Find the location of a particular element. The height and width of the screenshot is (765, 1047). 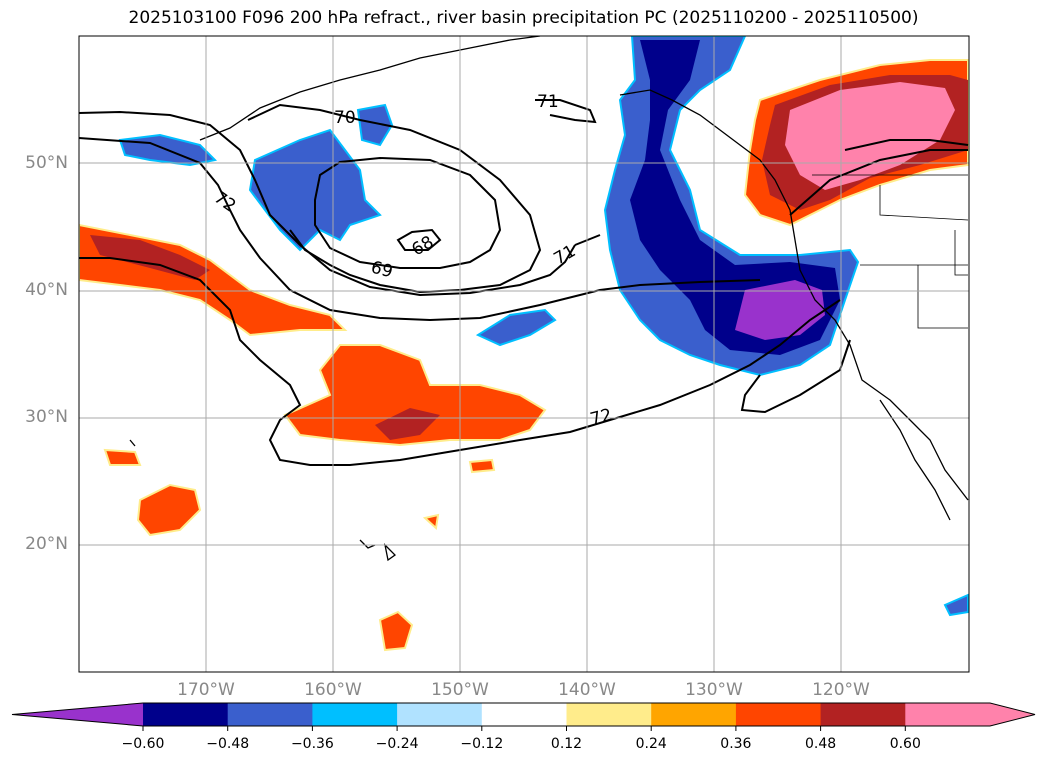

lat-label: 20°N is located at coordinates (46, 544).